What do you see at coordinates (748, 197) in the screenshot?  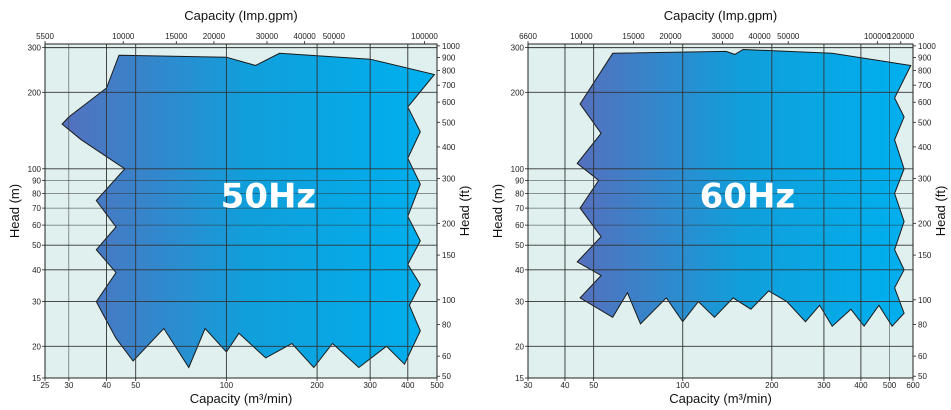 I see `frequency-label: 60Hz` at bounding box center [748, 197].